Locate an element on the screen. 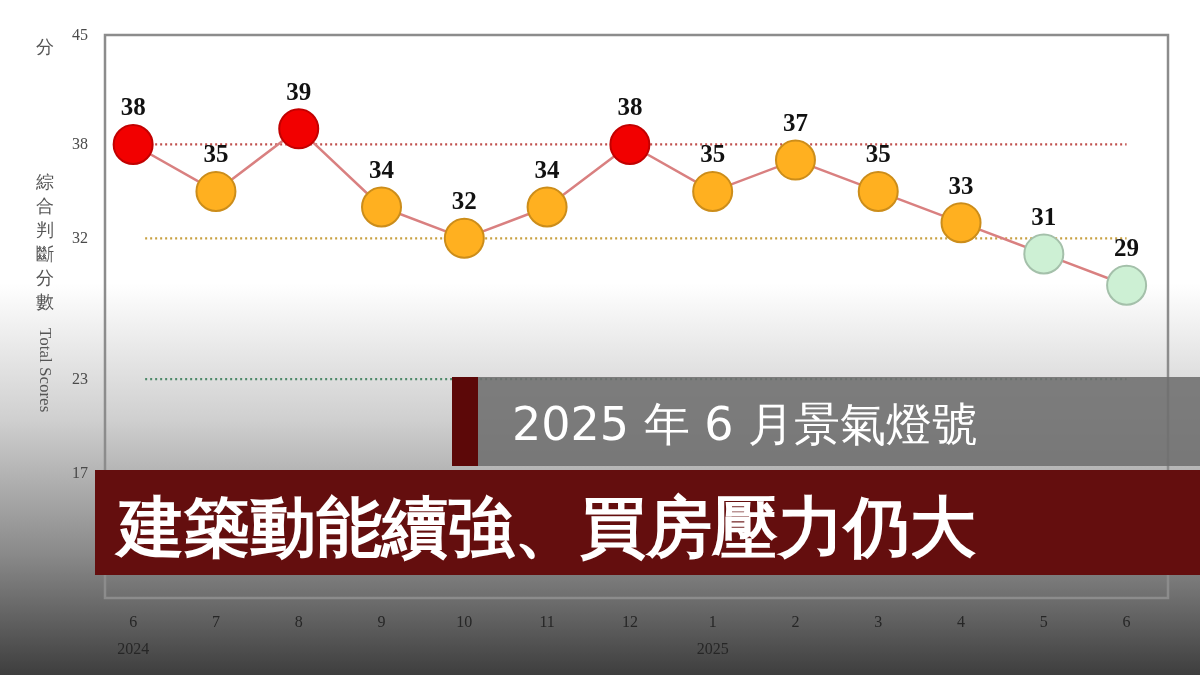 This screenshot has width=1200, height=675. data-label: 33 is located at coordinates (961, 185).